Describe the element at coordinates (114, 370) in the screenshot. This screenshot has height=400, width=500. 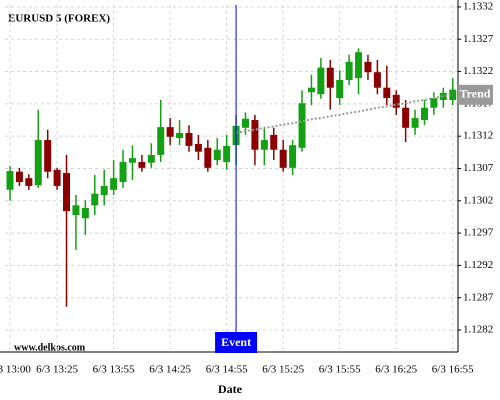
I see `x-tick-label: 6/3 13:55` at that location.